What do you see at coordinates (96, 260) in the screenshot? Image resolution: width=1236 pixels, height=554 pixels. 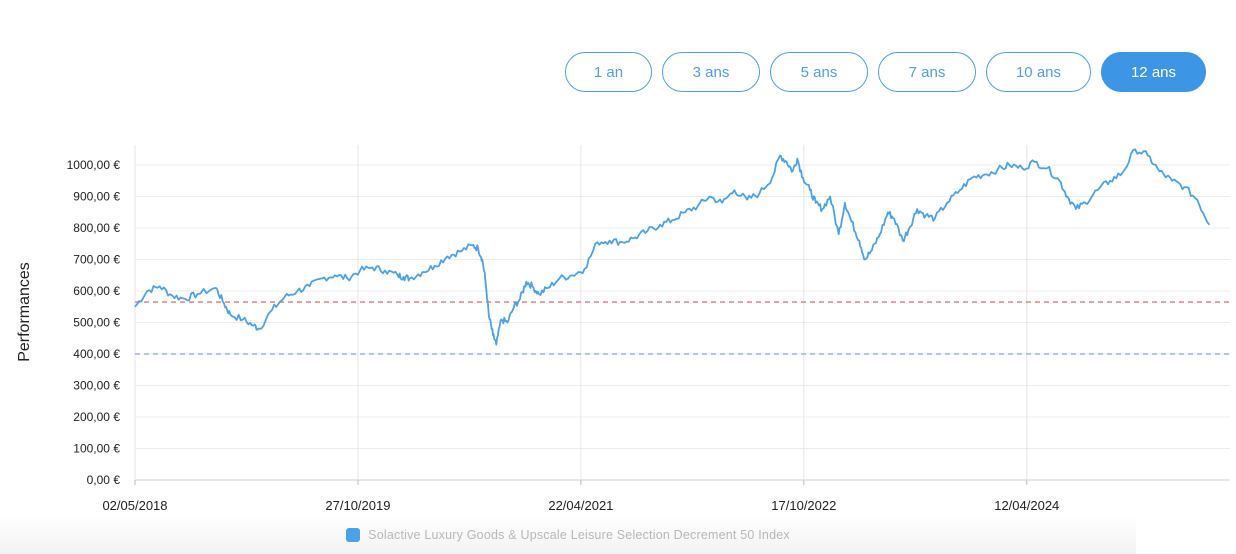 I see `y-tick-label: 700,00 €` at bounding box center [96, 260].